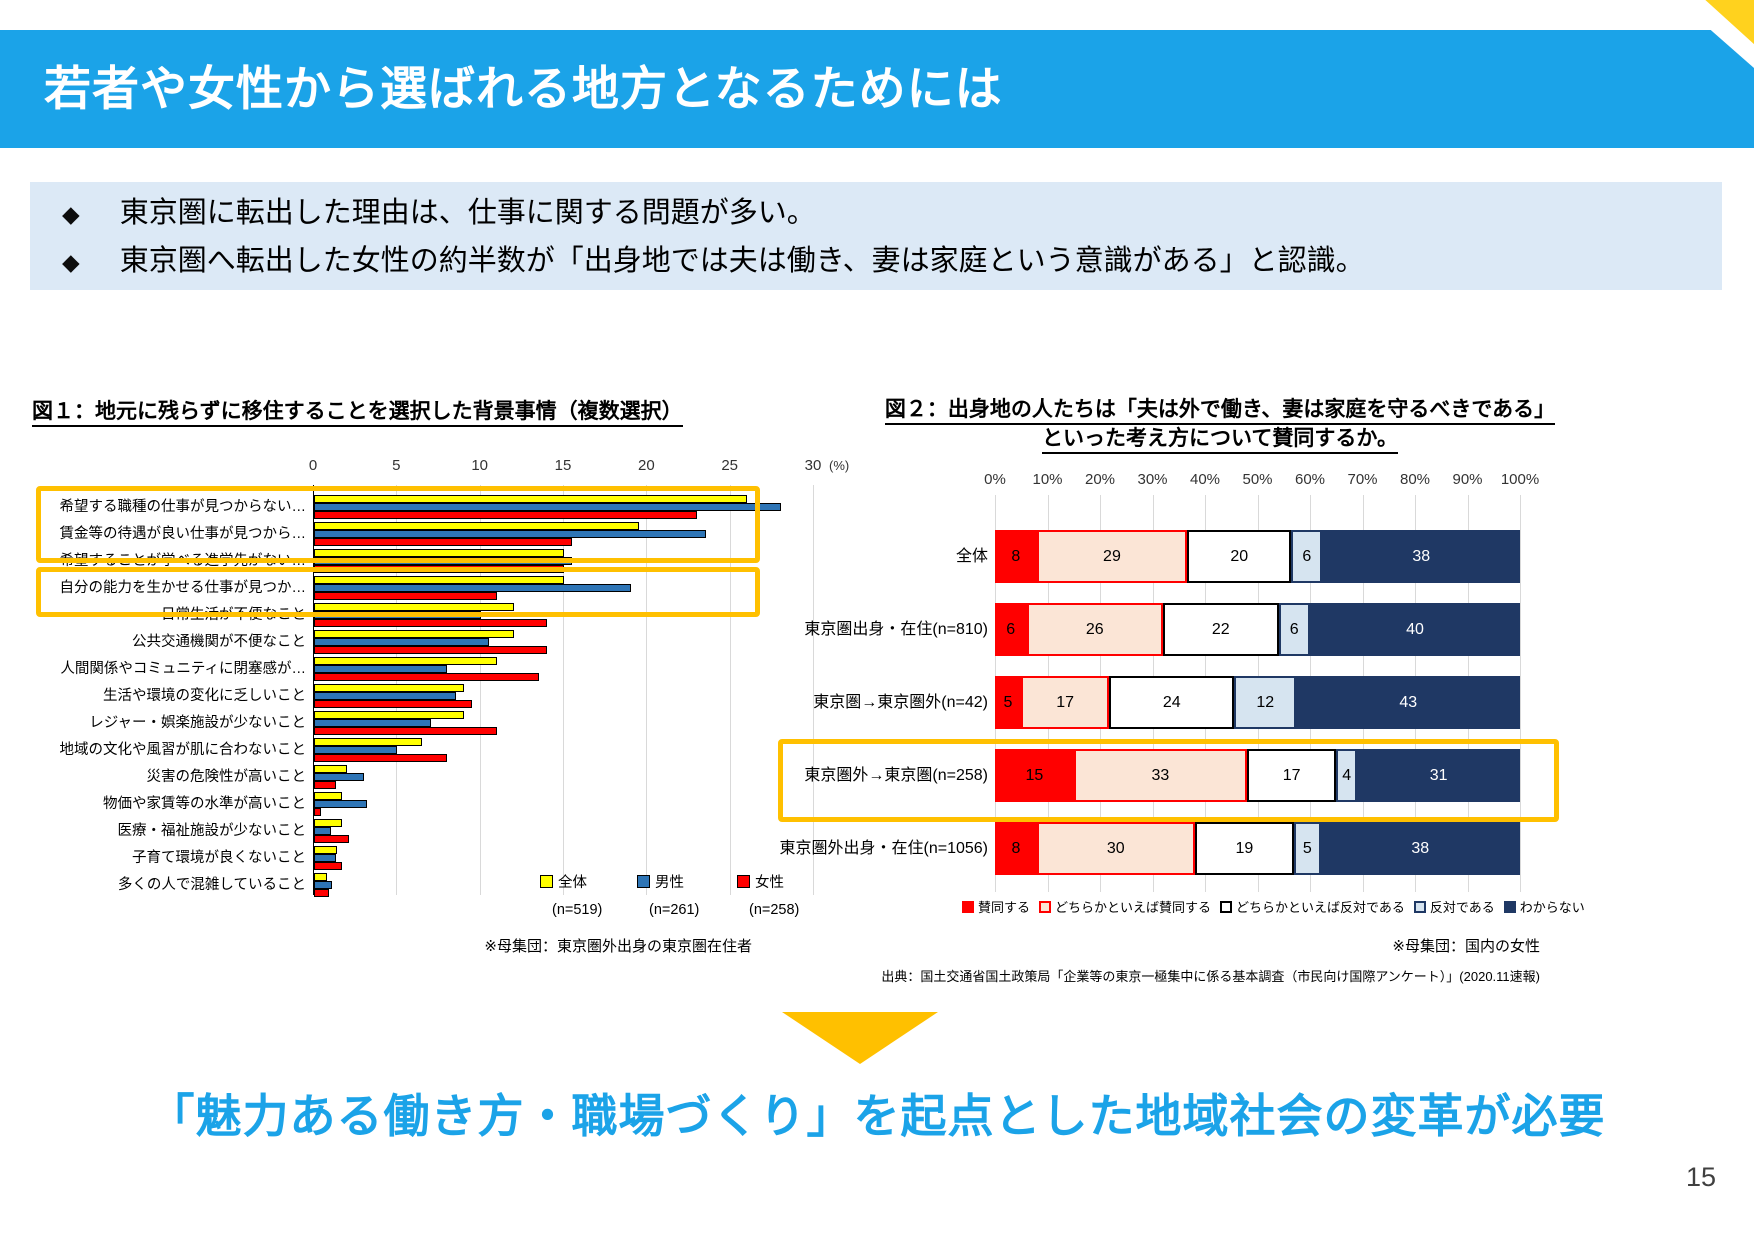 This screenshot has width=1754, height=1240. Describe the element at coordinates (1362, 479) in the screenshot. I see `x-tick-label: 70%` at that location.